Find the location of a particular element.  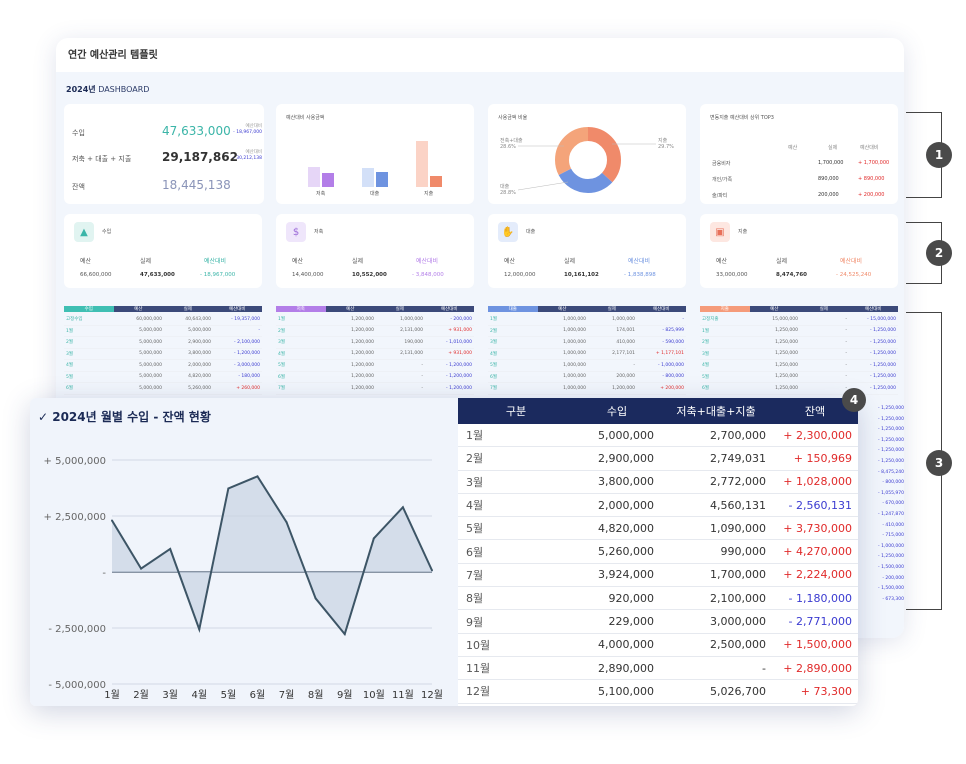

row-income: 229,000 is located at coordinates (631, 622).